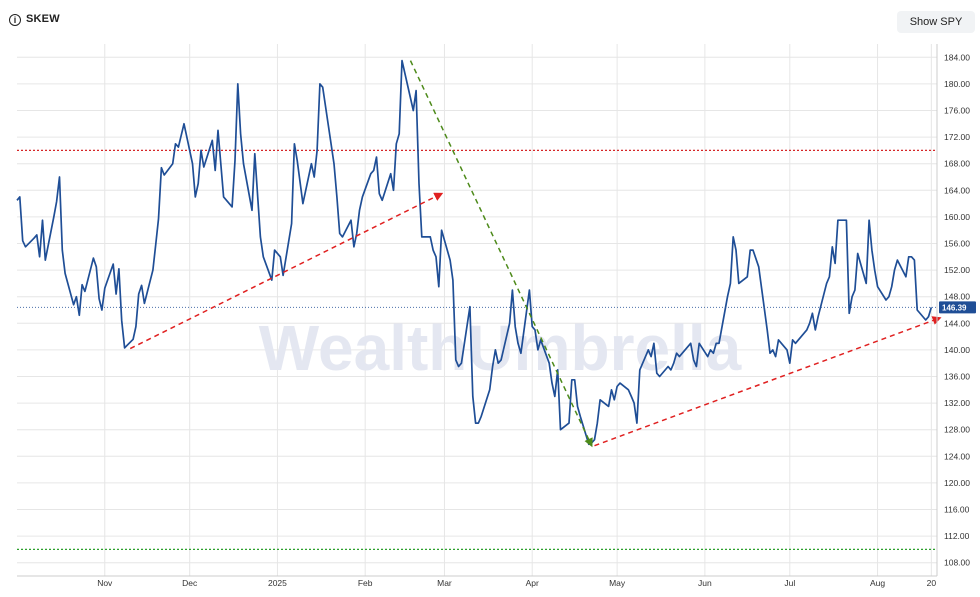 Image resolution: width=980 pixels, height=597 pixels. What do you see at coordinates (277, 583) in the screenshot?
I see `x-tick-label: 2025` at bounding box center [277, 583].